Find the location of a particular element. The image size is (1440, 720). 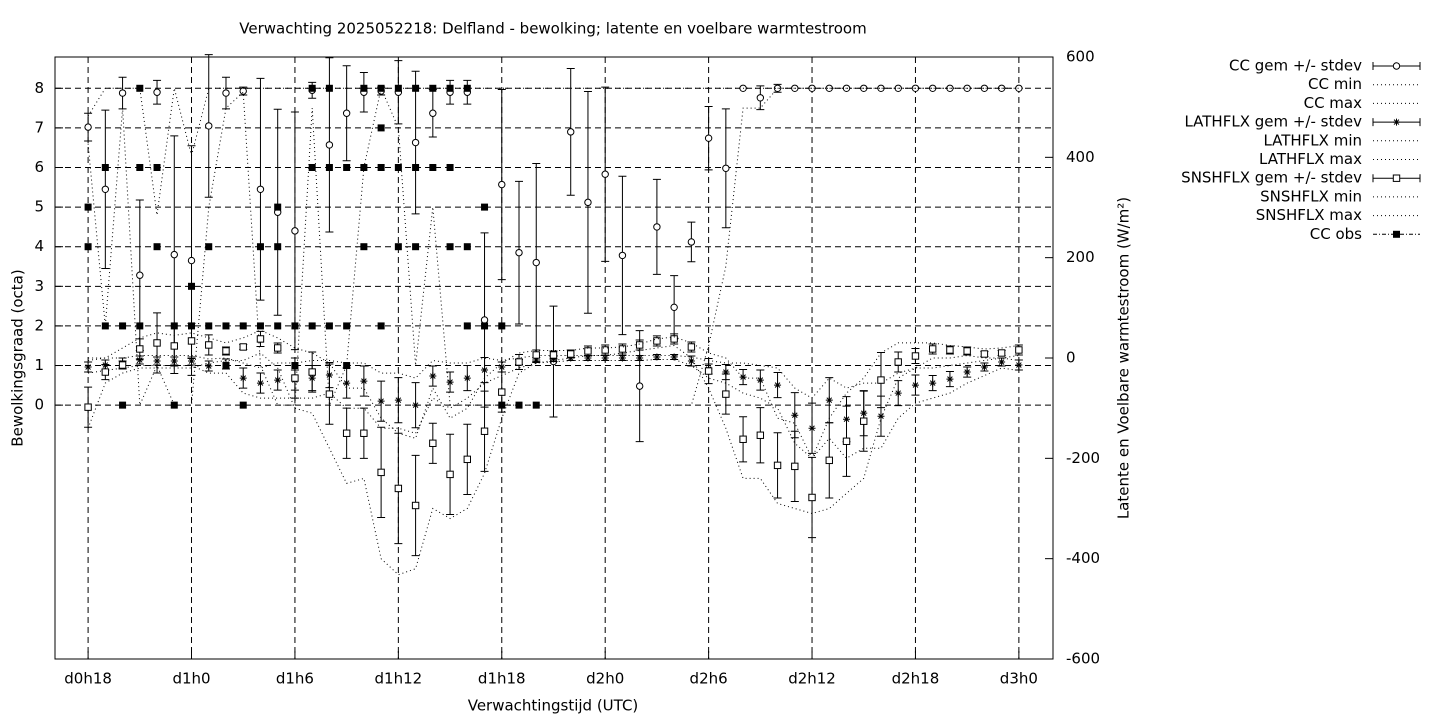

y2-axis-label: Latente en Voelbare warmtestroom (W/m²) is located at coordinates (1124, 358).